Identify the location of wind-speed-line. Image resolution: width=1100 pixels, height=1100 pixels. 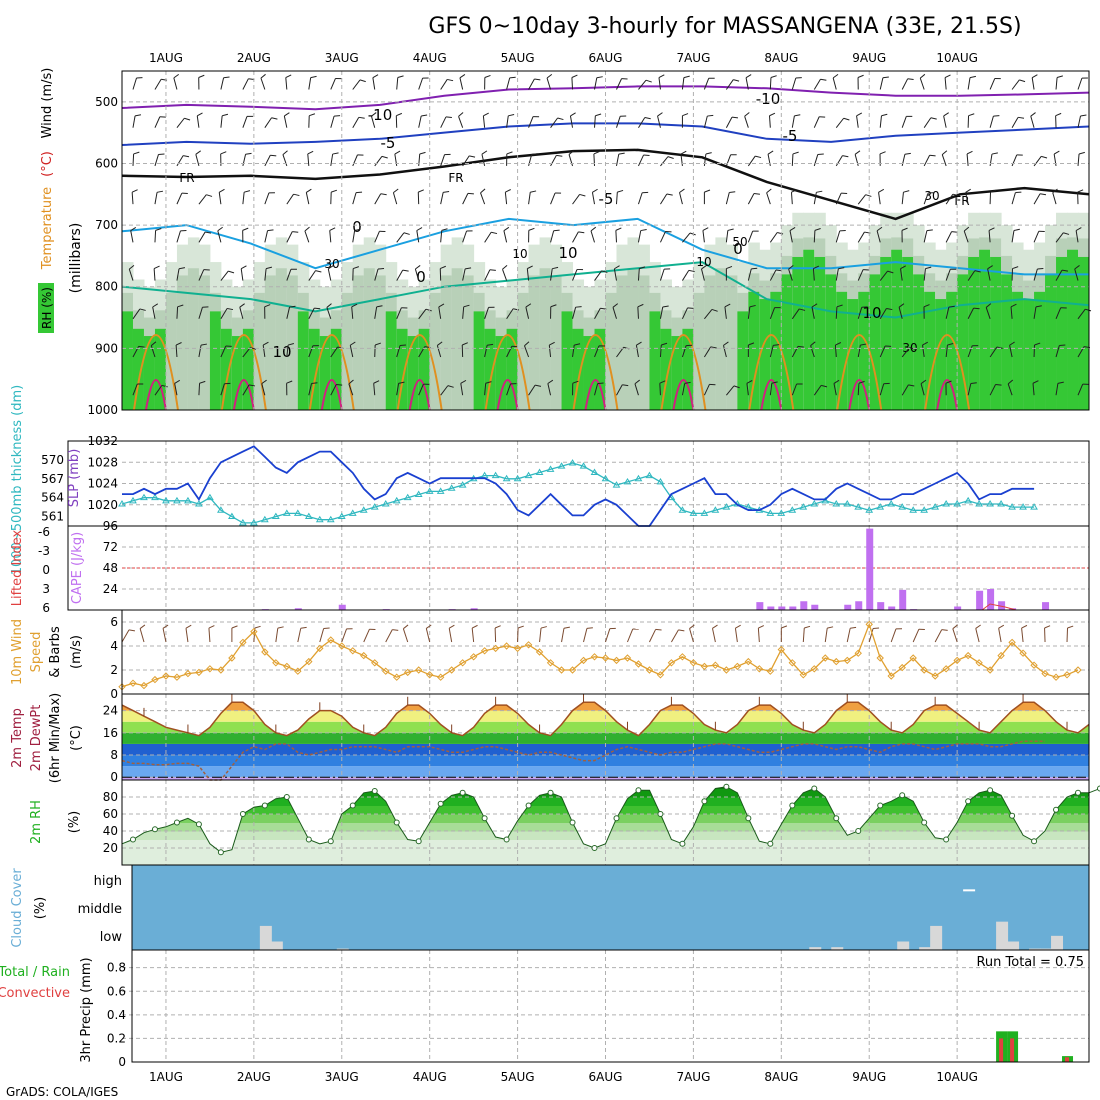
(600, 655).